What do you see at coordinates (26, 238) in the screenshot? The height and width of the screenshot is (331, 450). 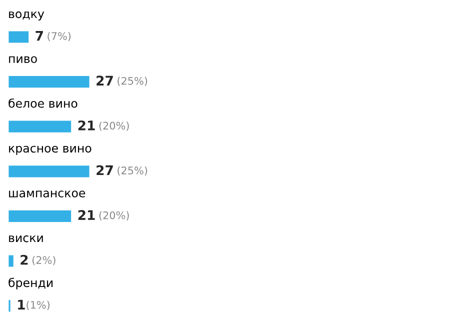 I see `y-tick-label: виски` at bounding box center [26, 238].